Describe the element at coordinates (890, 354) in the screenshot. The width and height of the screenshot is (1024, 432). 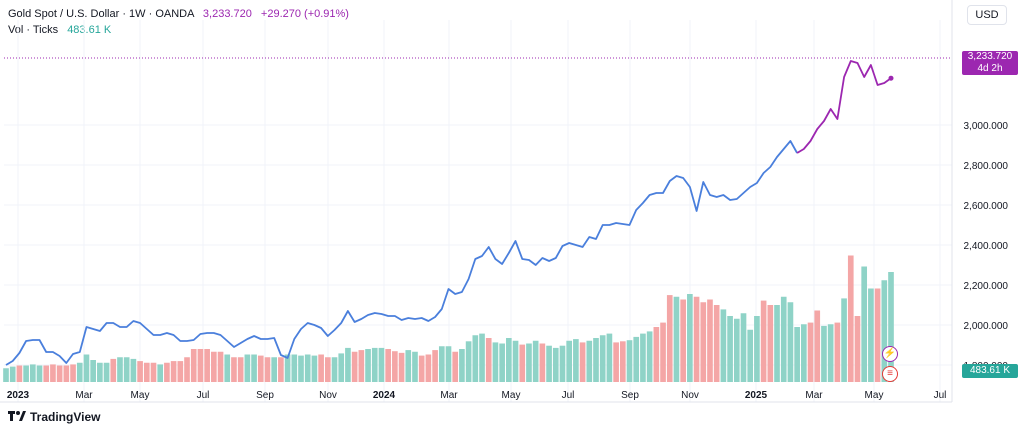
I see `lightning-icon: ⚡` at that location.